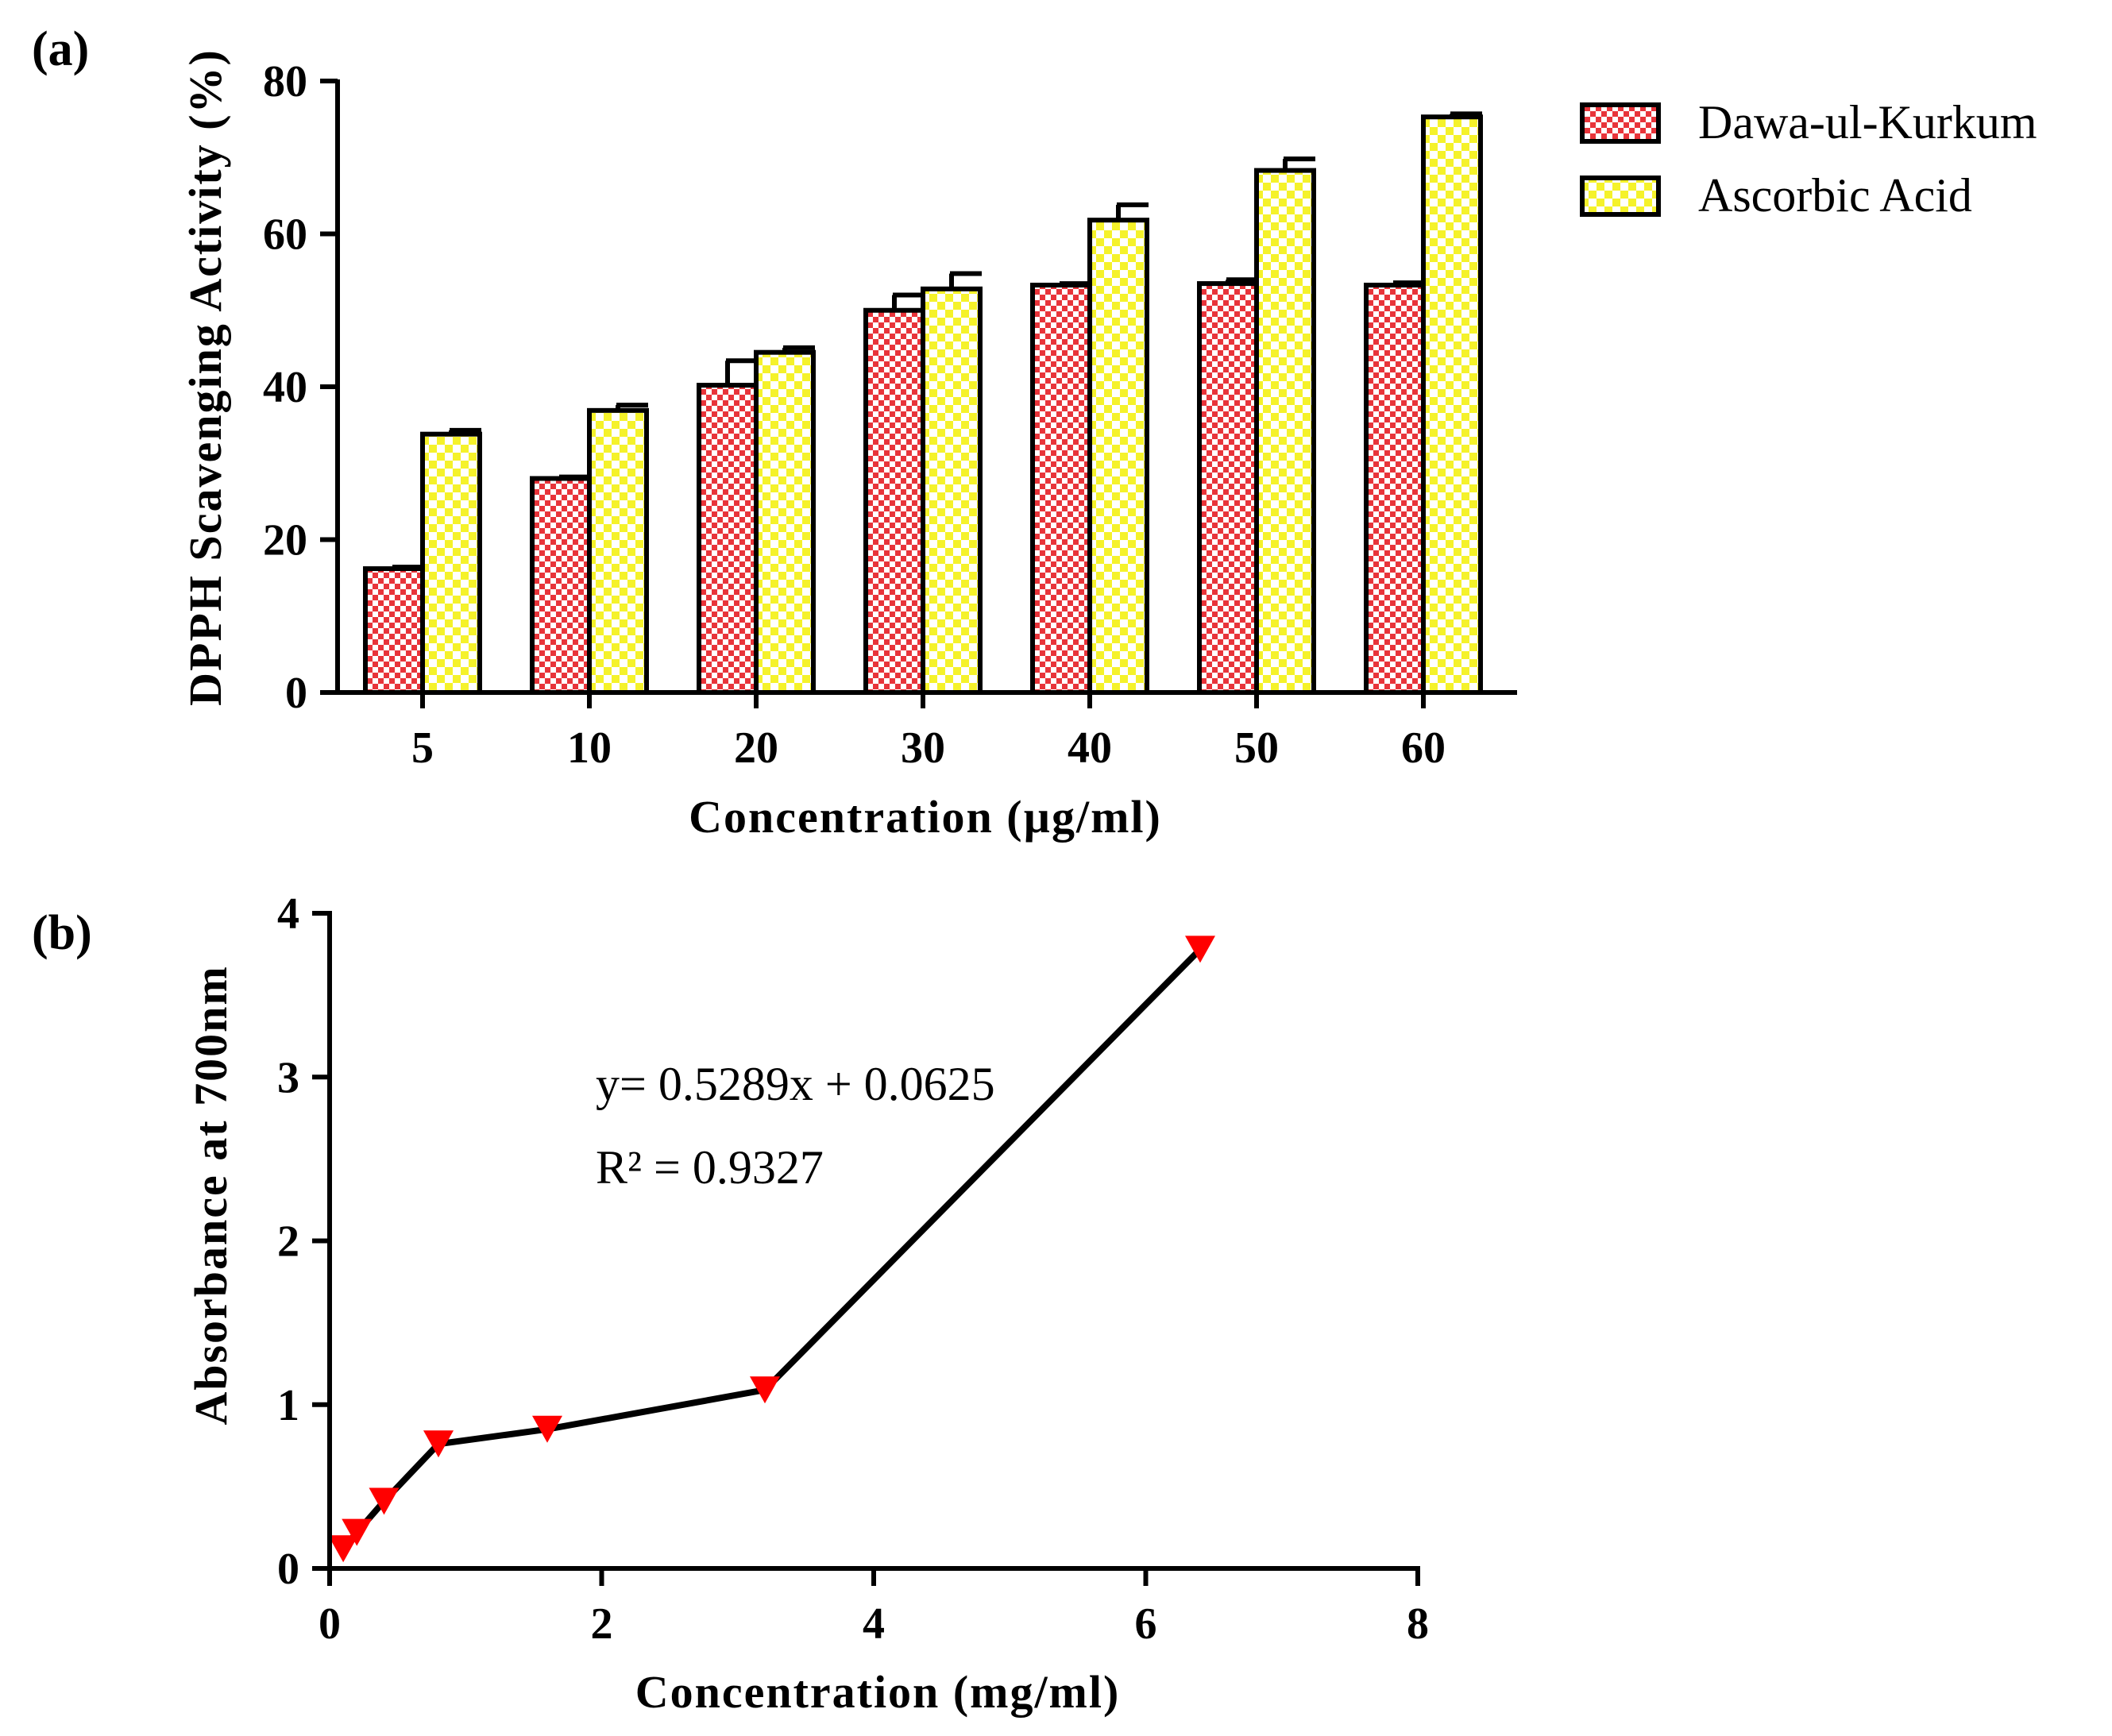 This screenshot has height=1736, width=2112. Describe the element at coordinates (1090, 748) in the screenshot. I see `x-tick-label: 40` at that location.